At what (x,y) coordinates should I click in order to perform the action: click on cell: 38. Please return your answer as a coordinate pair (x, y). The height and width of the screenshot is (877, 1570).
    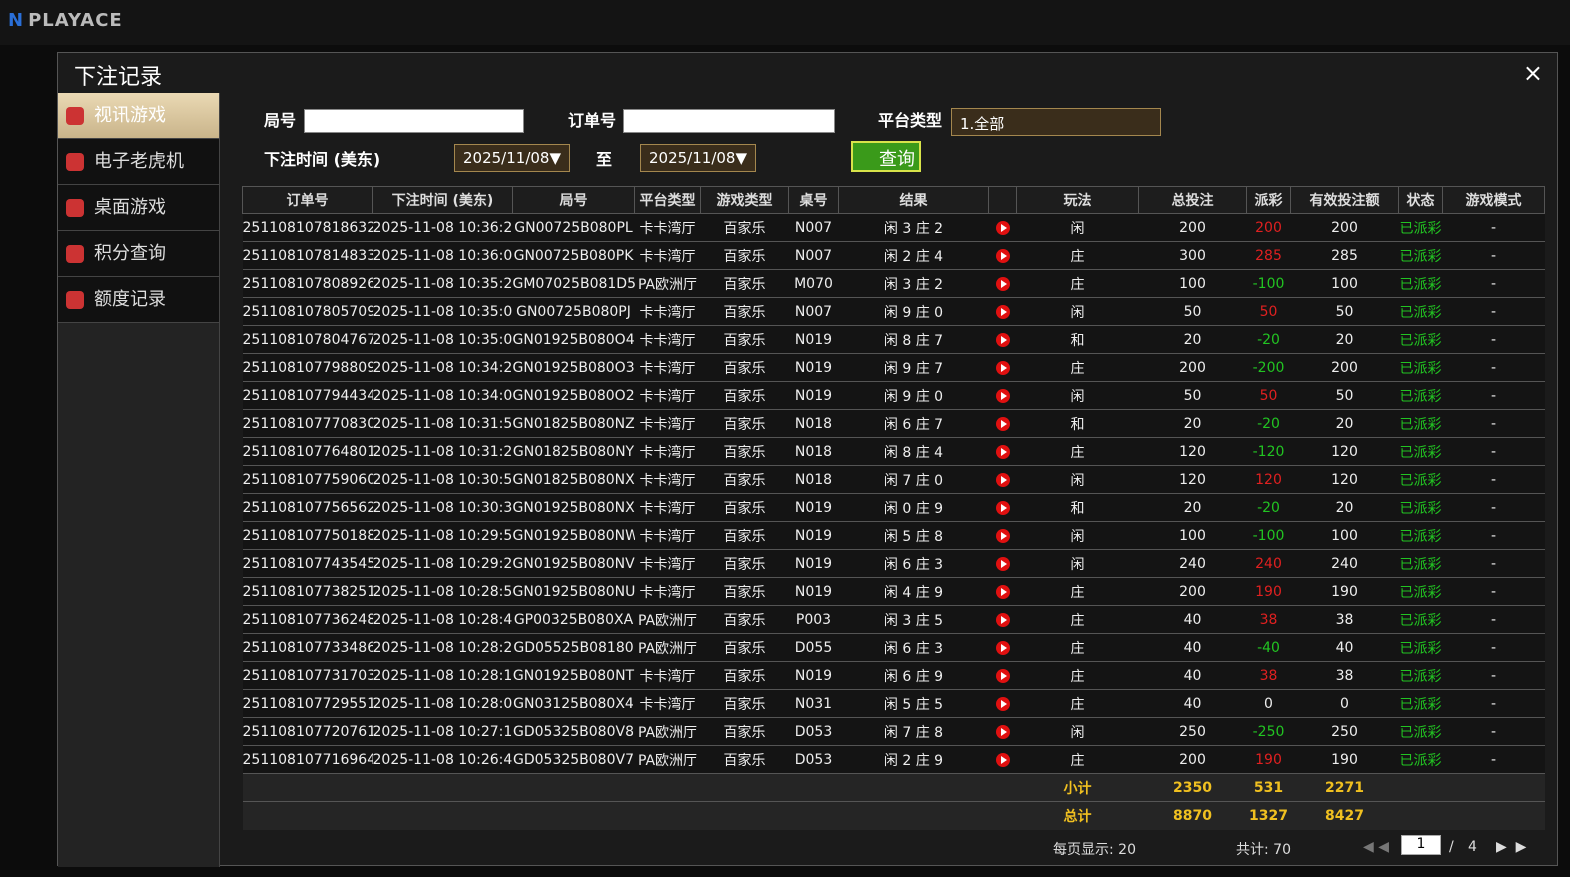
    Looking at the image, I should click on (1268, 619).